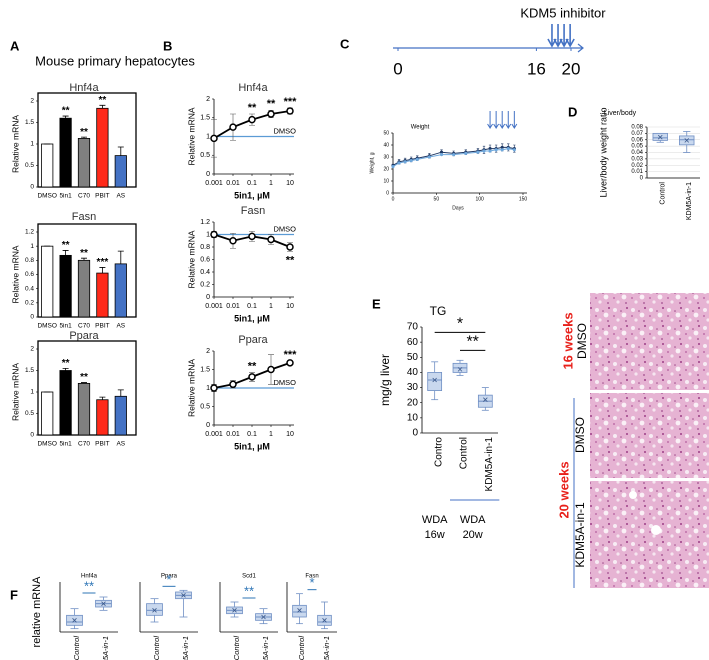 The width and height of the screenshot is (709, 660). Describe the element at coordinates (413, 327) in the screenshot. I see `y-tick-label: 70` at that location.